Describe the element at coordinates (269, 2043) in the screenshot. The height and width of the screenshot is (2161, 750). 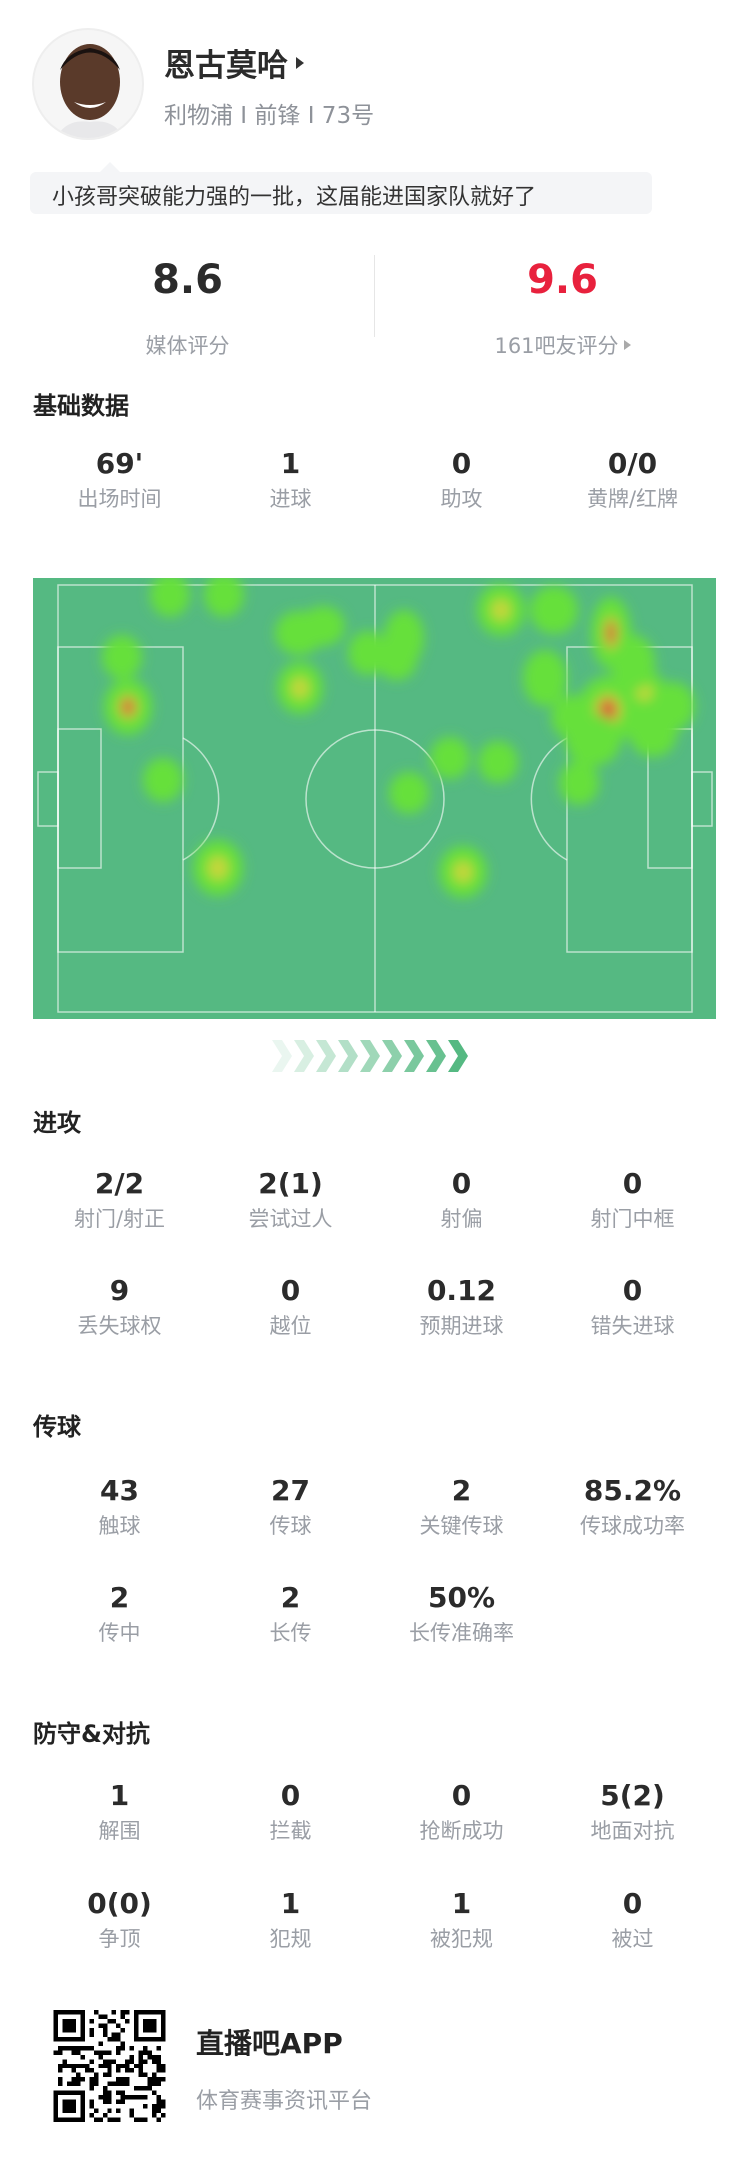
I see `app-name: 直播吧APP` at that location.